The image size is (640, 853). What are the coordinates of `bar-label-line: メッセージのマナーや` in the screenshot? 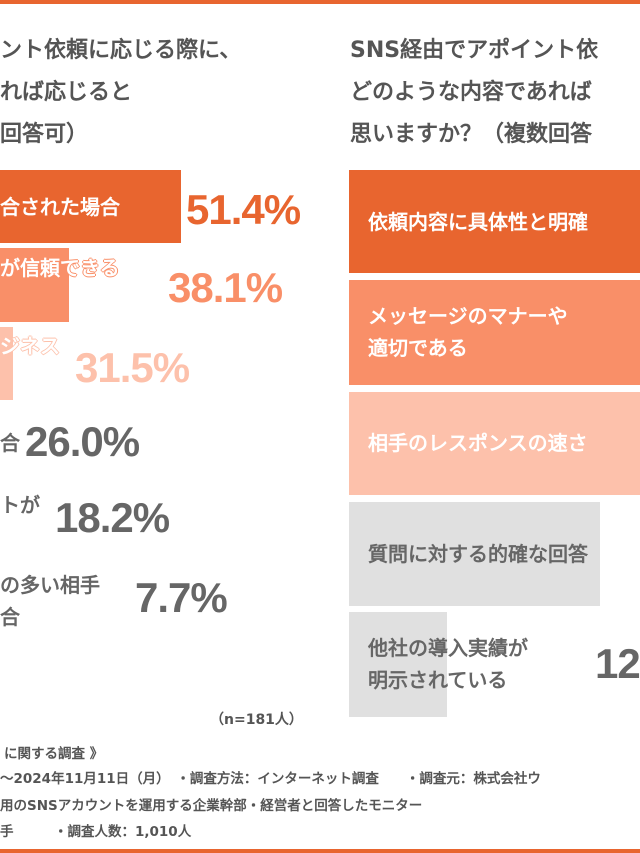 It's located at (468, 316).